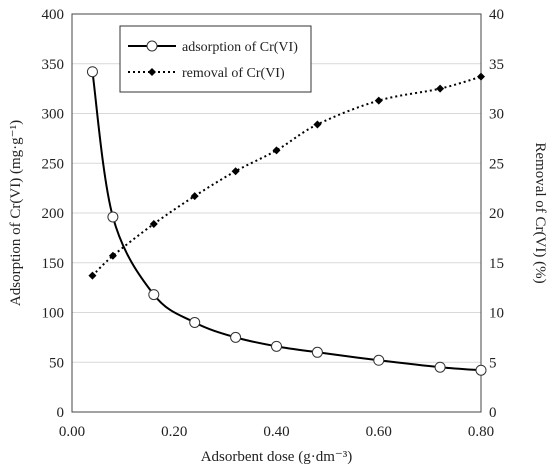 This screenshot has width=550, height=470. I want to click on legend: adsorption of Cr(VI) removal of Cr(VI), so click(215, 59).